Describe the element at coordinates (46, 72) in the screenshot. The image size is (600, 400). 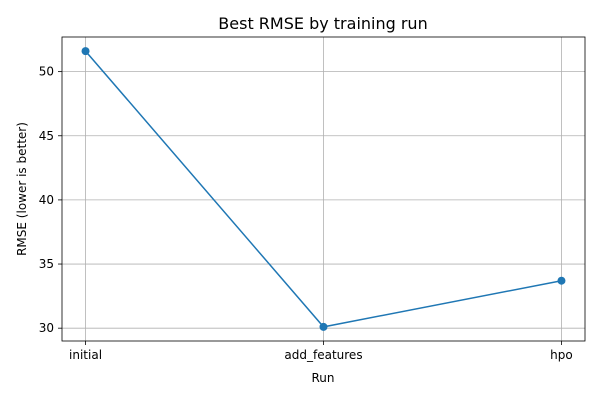
I see `y-tick-label: 50` at that location.